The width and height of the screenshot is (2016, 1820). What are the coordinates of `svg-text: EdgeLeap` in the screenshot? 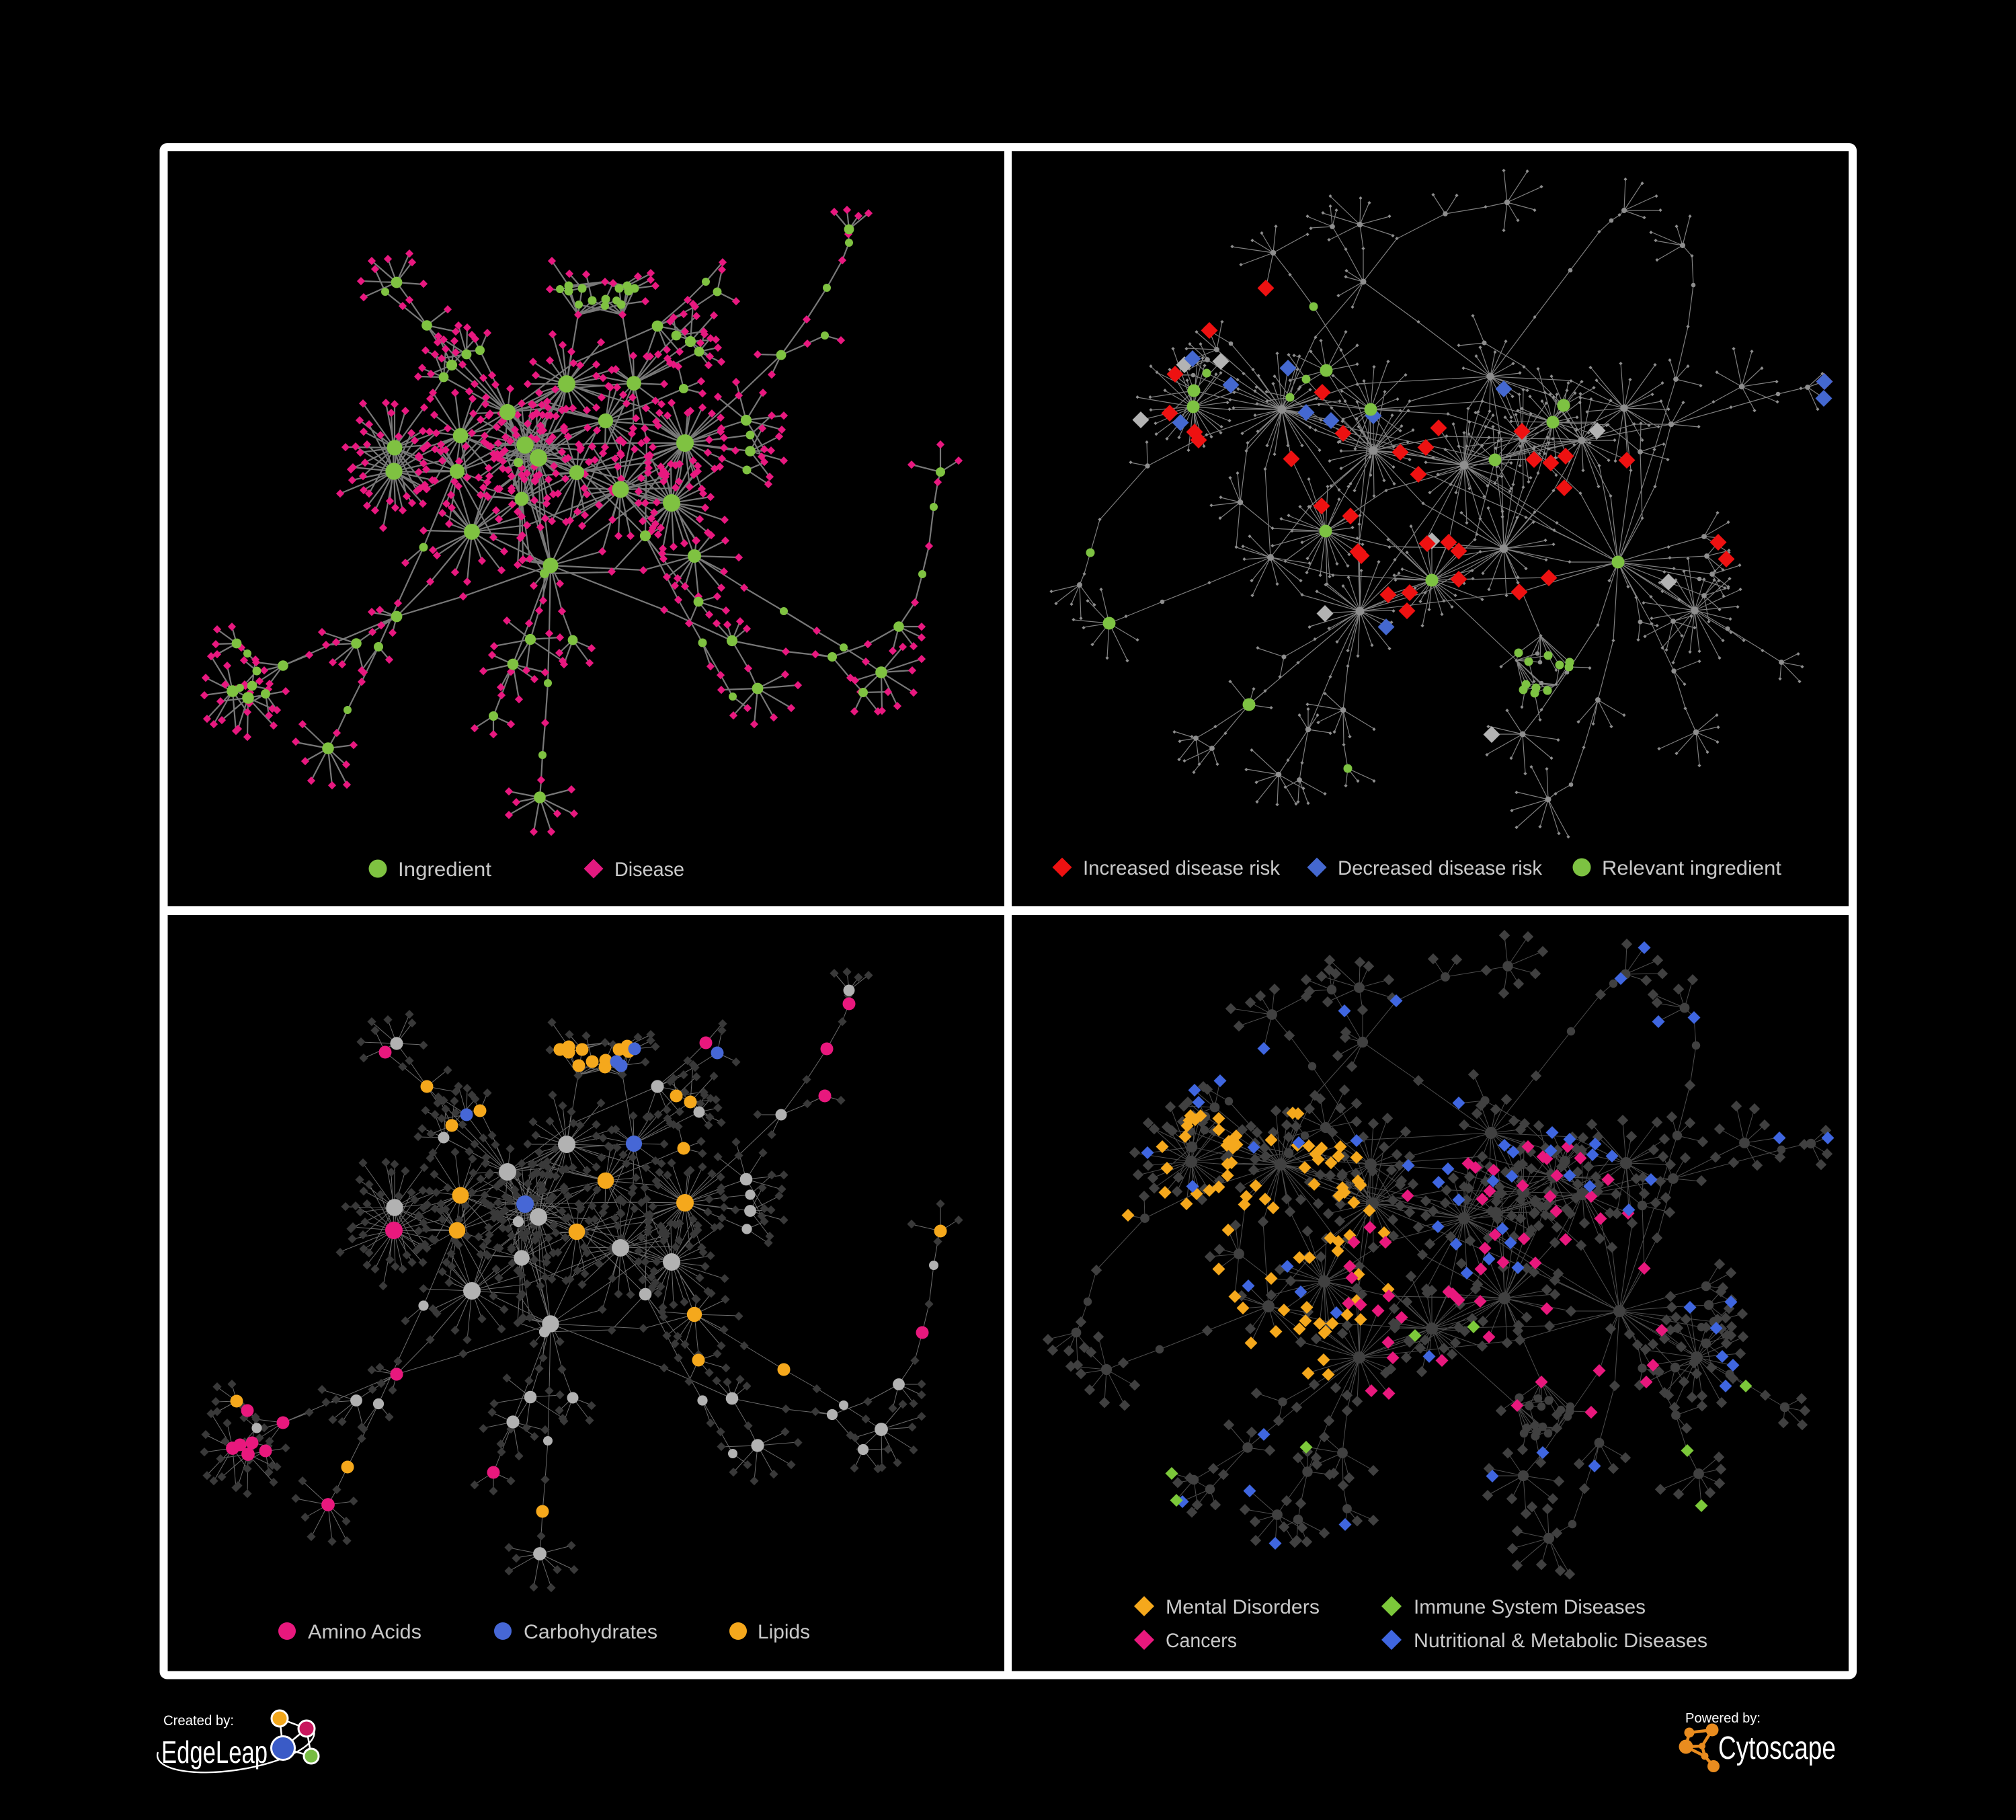 It's located at (214, 1752).